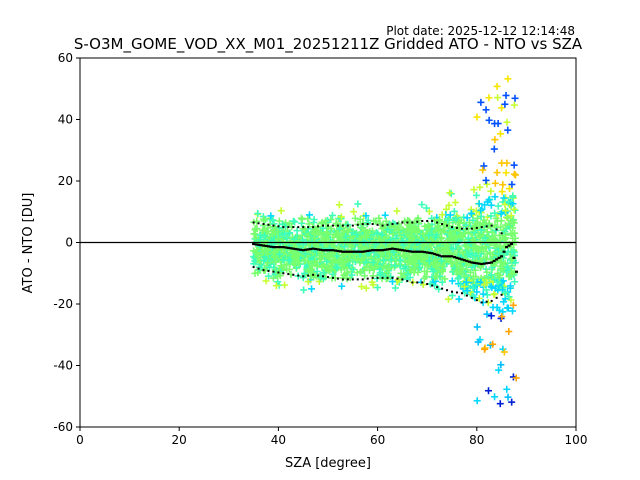 This screenshot has width=640, height=480. Describe the element at coordinates (63, 427) in the screenshot. I see `y-tick-label: -60` at that location.